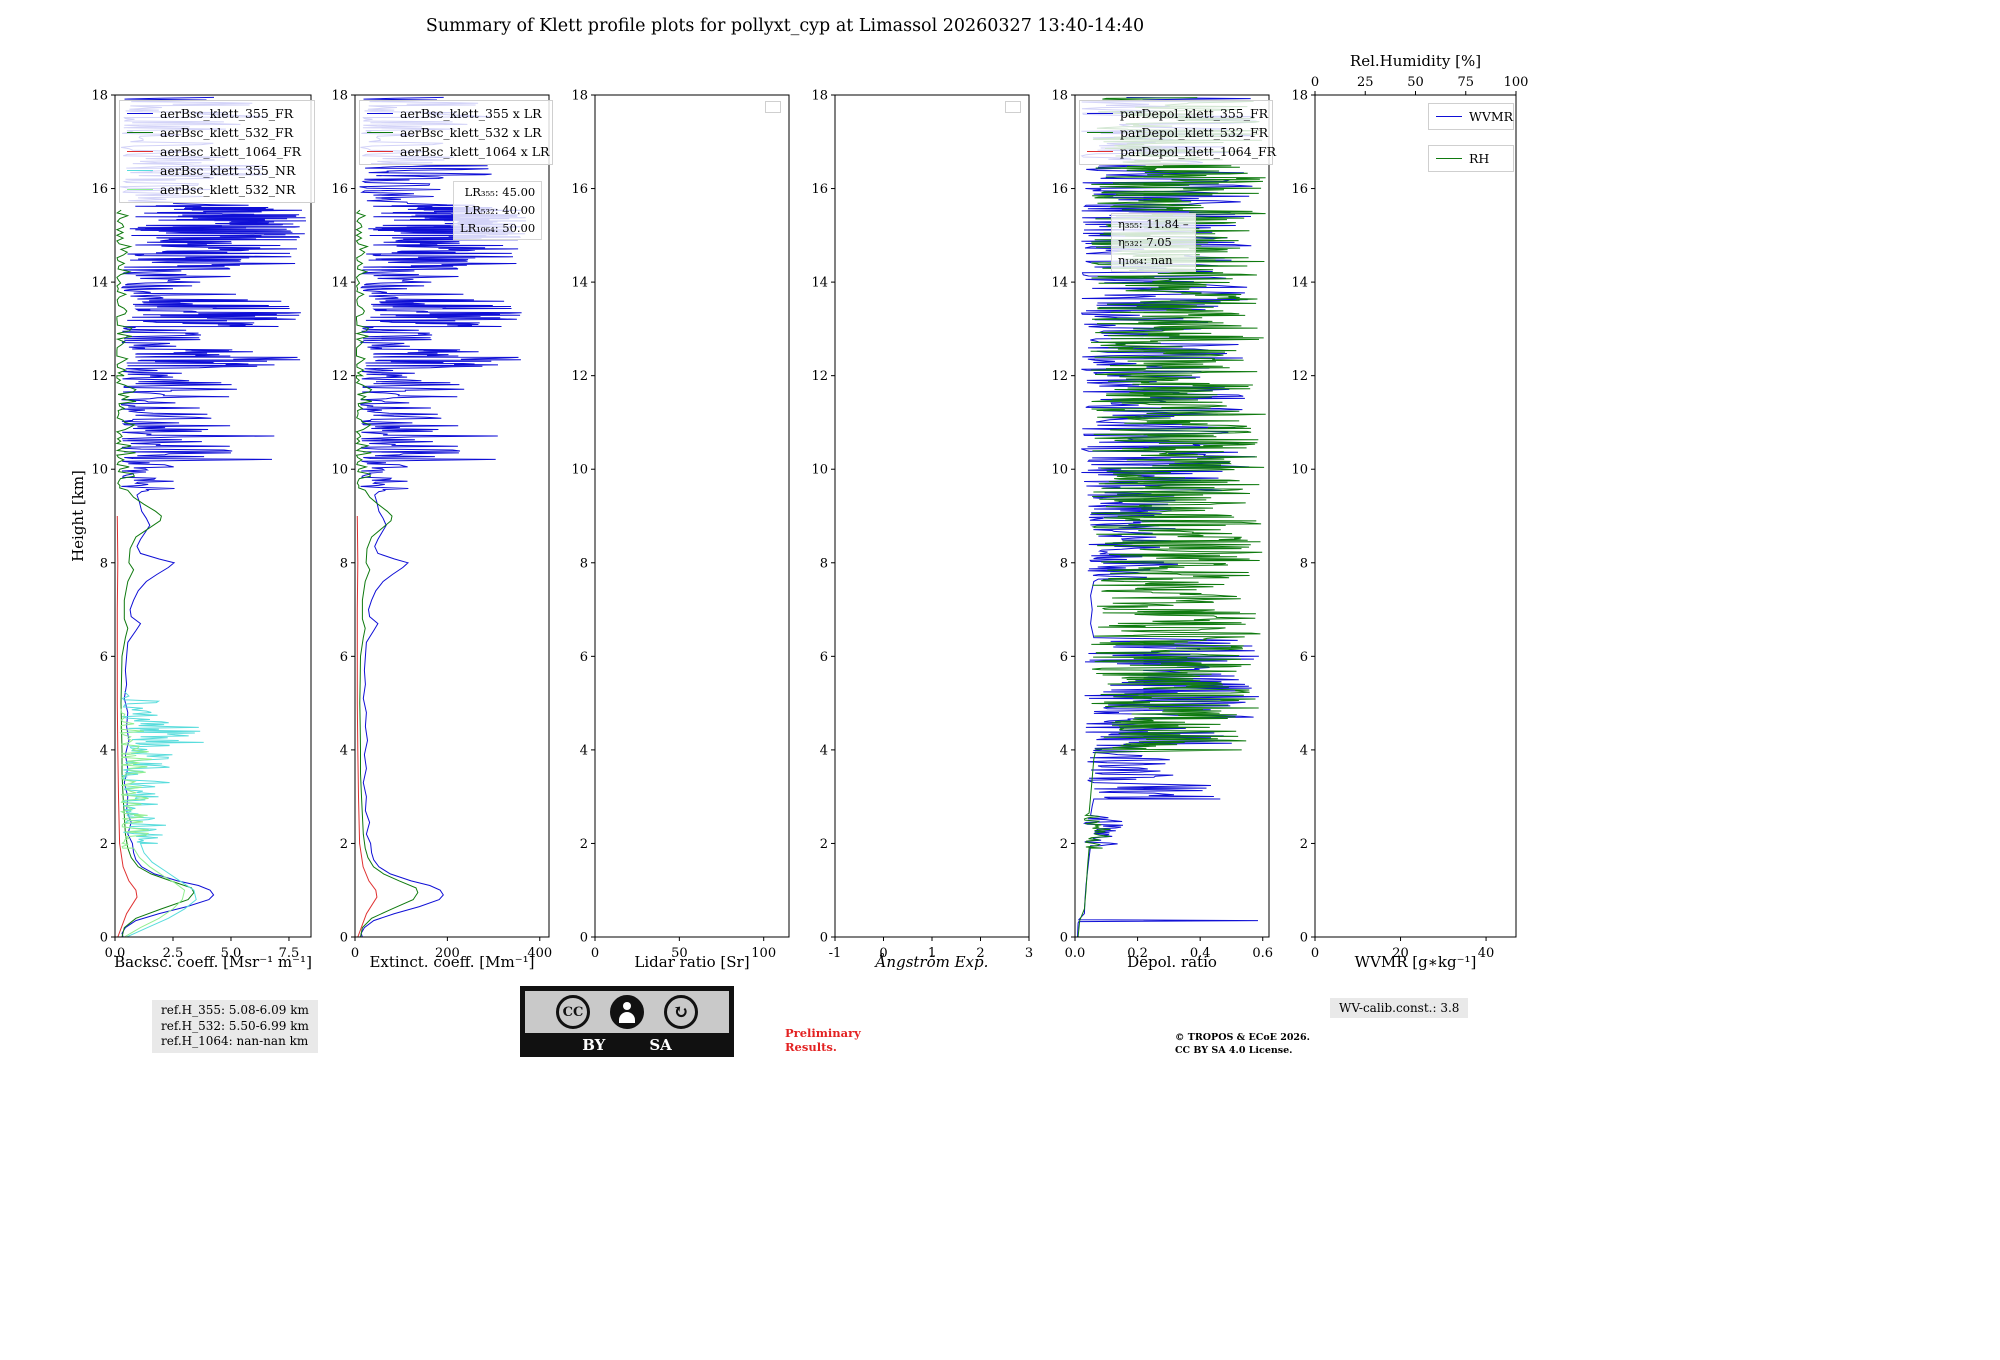 This screenshot has height=1360, width=2000. Describe the element at coordinates (1194, 113) in the screenshot. I see `legend-label: parDepol_klett_355_FR` at that location.